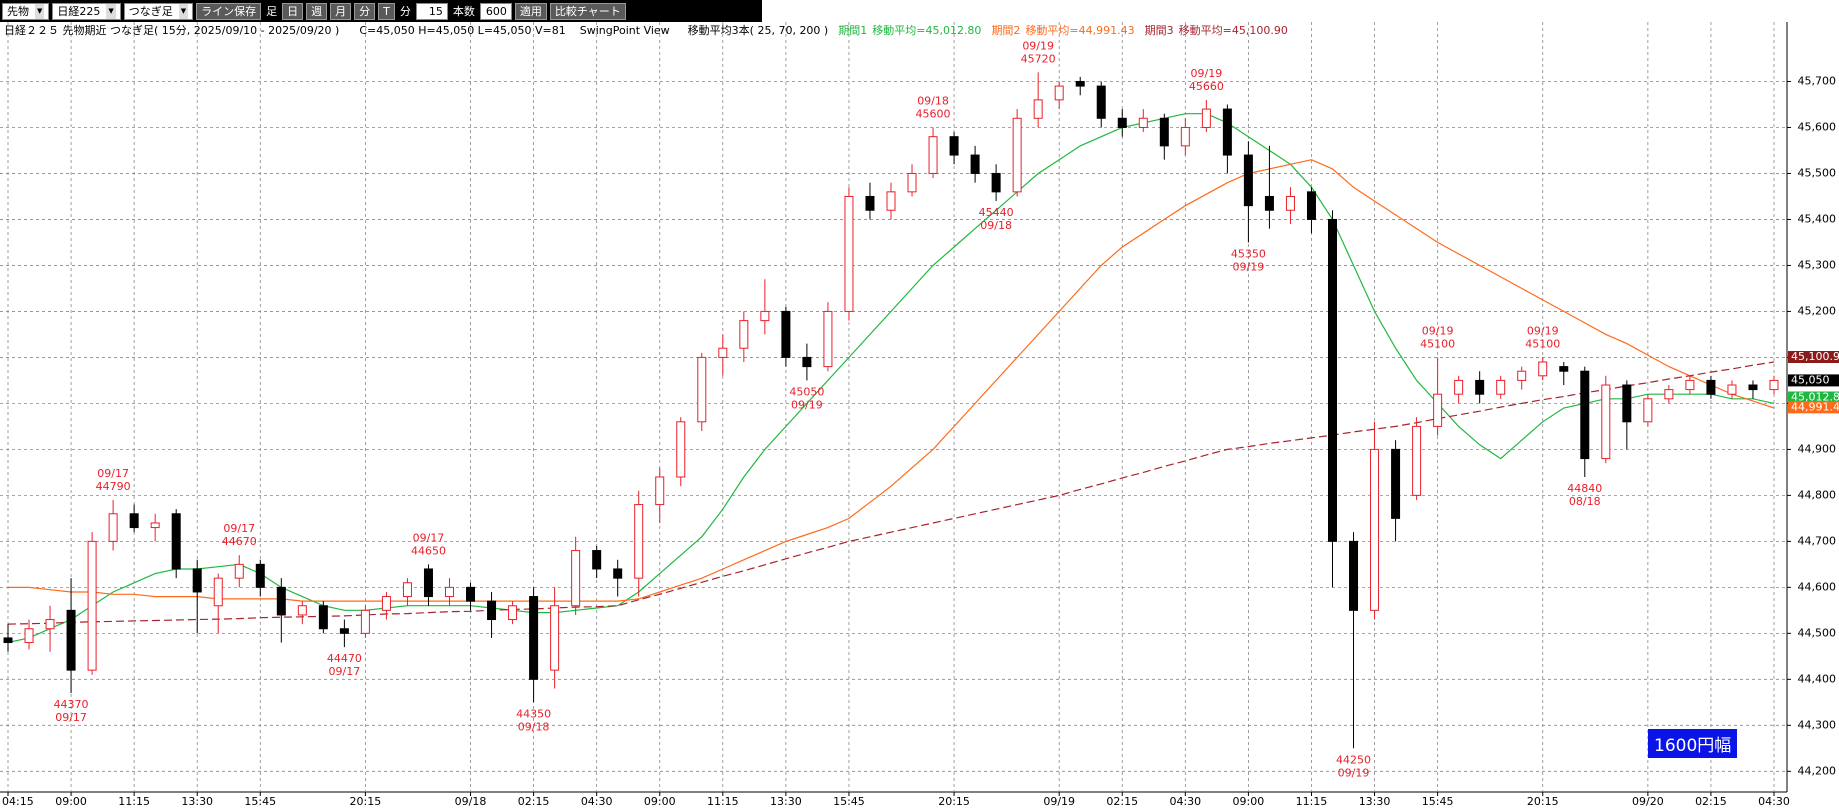  Describe the element at coordinates (386, 11) in the screenshot. I see `tick-button: T` at that location.